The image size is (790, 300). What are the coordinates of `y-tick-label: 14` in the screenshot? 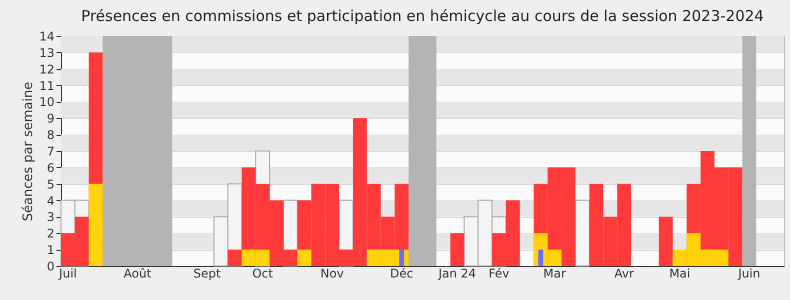 It's located at (46, 37).